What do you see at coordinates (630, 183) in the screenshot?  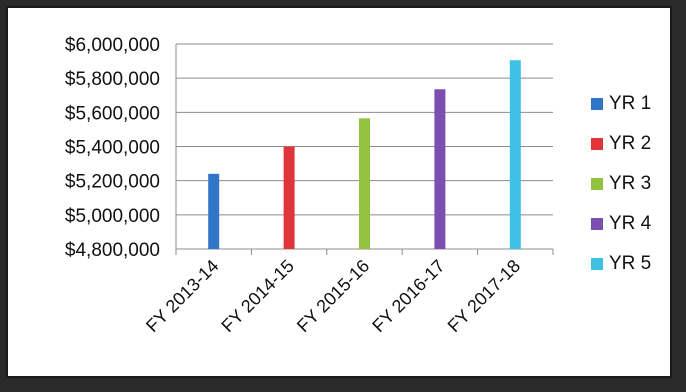 I see `legend-label: YR 3` at bounding box center [630, 183].